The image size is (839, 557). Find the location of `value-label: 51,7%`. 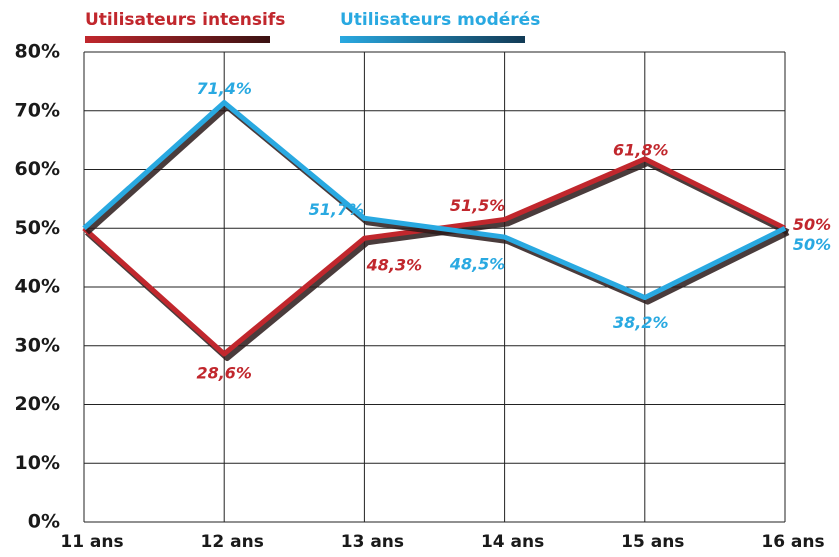

value-label: 51,7% is located at coordinates (337, 209).